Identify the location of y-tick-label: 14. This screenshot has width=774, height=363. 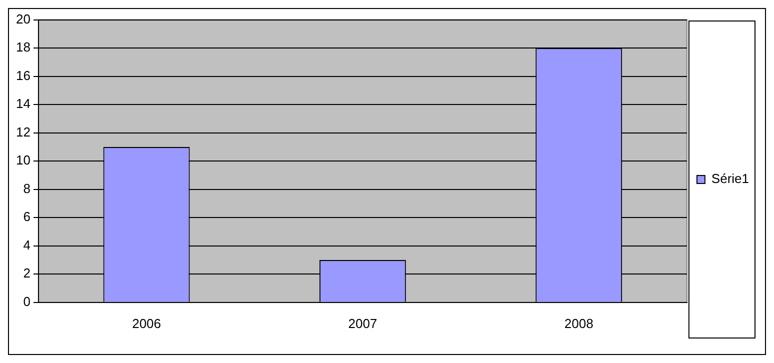
(23, 104).